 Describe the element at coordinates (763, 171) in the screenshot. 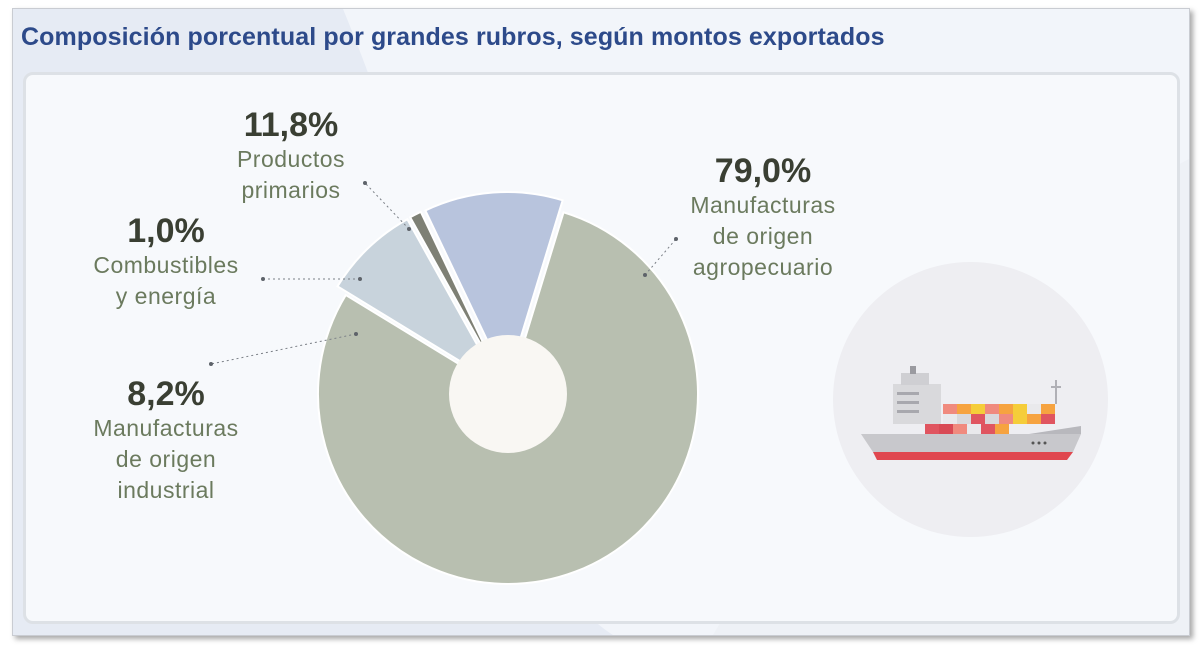

I see `label-moa-value: 79,0%` at that location.